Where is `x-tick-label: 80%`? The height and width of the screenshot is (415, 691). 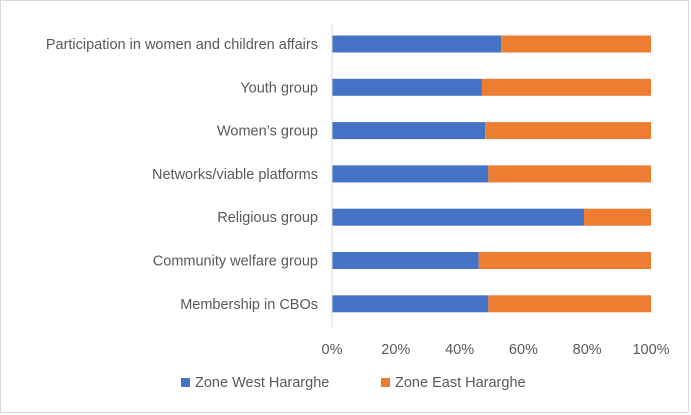
x-tick-label: 80% is located at coordinates (587, 350).